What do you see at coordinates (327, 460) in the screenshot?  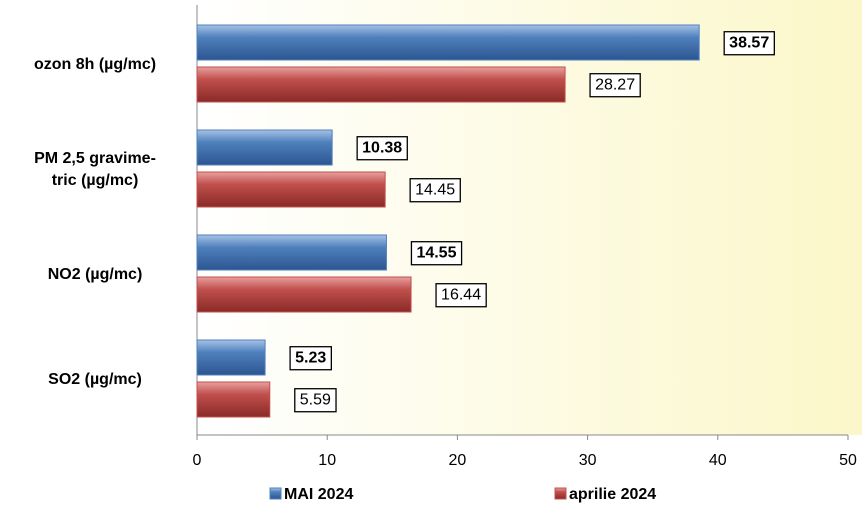 I see `x-tick-label: 10` at bounding box center [327, 460].